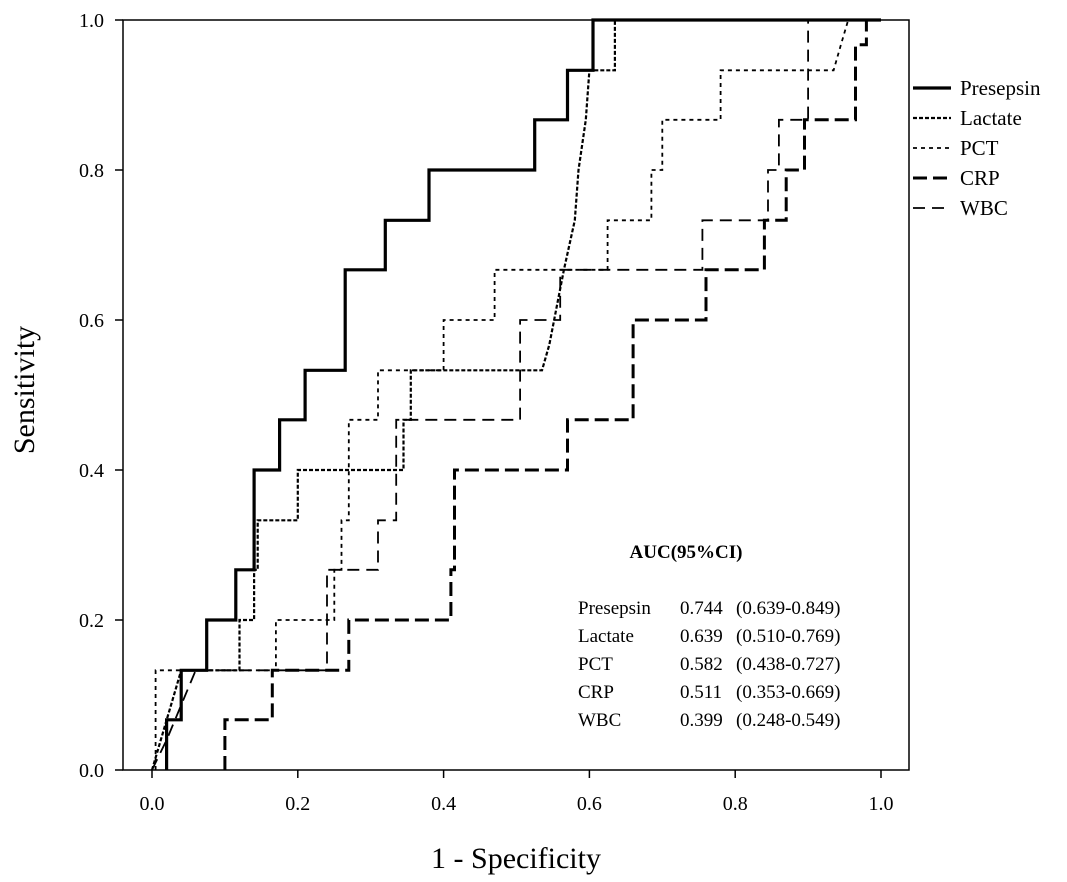  I want to click on auc-row-ci: (0.510-0.769), so click(788, 636).